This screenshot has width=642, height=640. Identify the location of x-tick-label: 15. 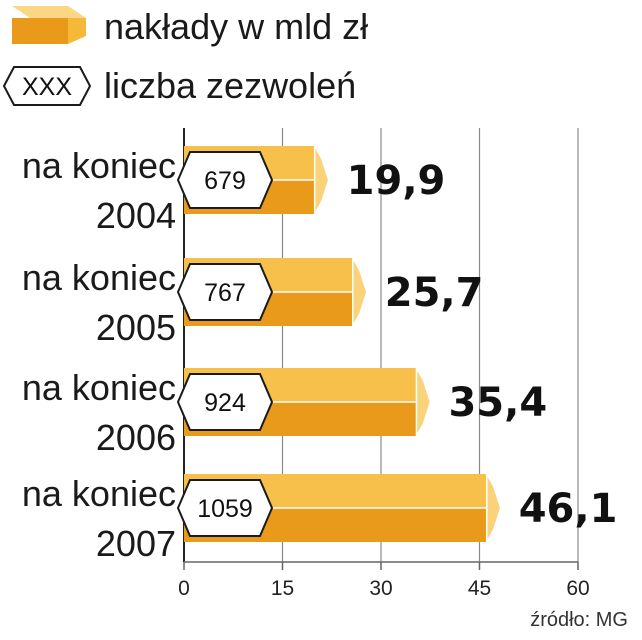
(282, 588).